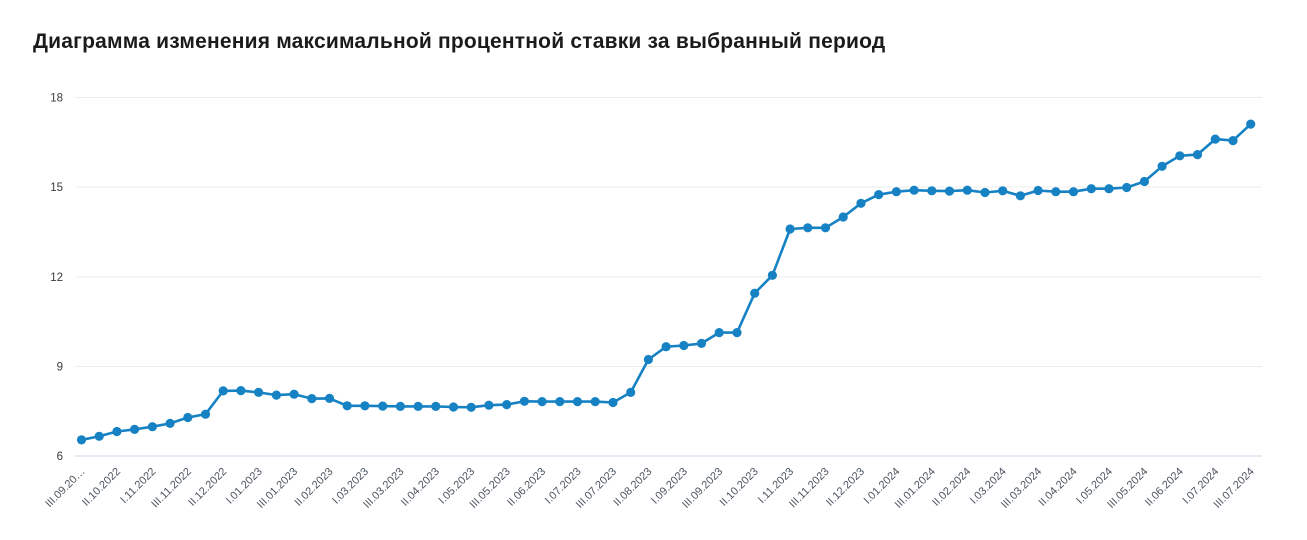 The width and height of the screenshot is (1307, 540). What do you see at coordinates (314, 487) in the screenshot?
I see `x-axis-label: II.02.2023` at bounding box center [314, 487].